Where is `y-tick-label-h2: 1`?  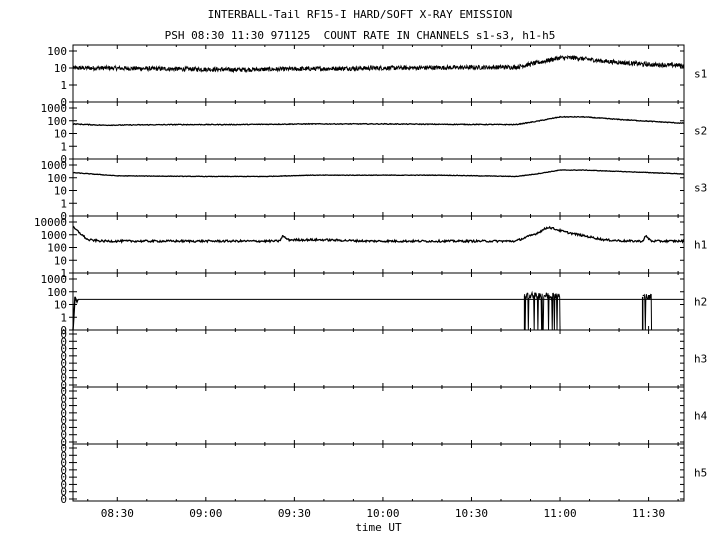 y-tick-label-h2: 1 is located at coordinates (63, 317).